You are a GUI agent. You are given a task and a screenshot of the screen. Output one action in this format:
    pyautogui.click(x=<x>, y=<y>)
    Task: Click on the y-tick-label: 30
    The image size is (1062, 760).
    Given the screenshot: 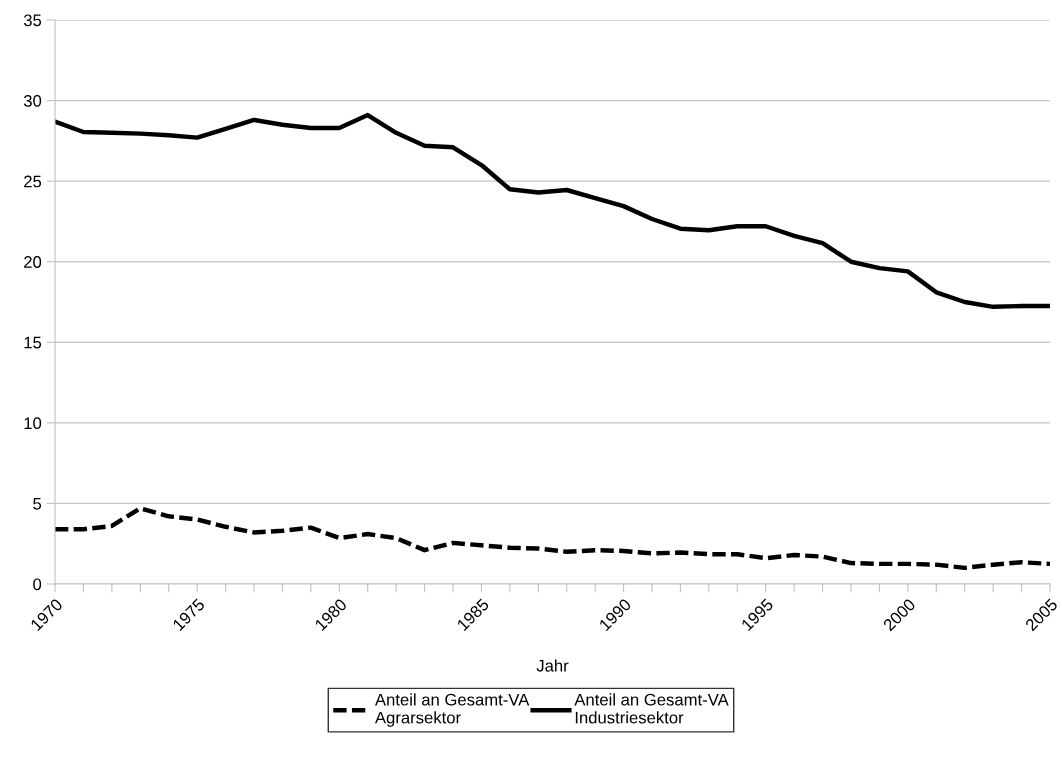 What is the action you would take?
    pyautogui.click(x=32, y=100)
    